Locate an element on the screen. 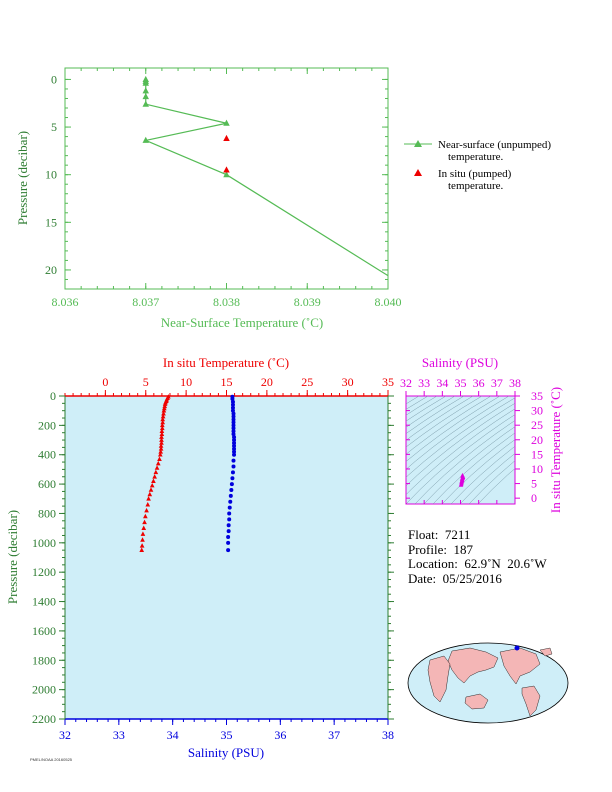 The height and width of the screenshot is (792, 612). ts-y-tick-label: 30 is located at coordinates (537, 411).